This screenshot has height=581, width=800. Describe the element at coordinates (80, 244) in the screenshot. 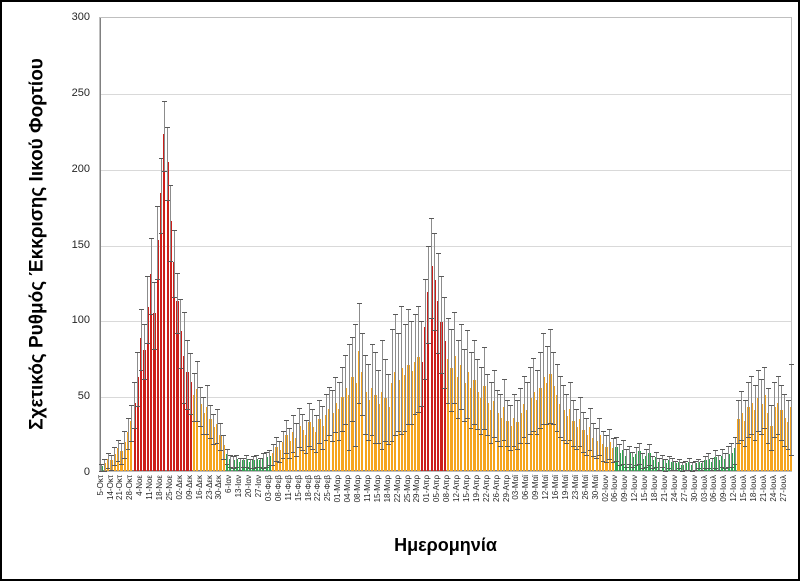

I see `y-tick-label: 150` at that location.